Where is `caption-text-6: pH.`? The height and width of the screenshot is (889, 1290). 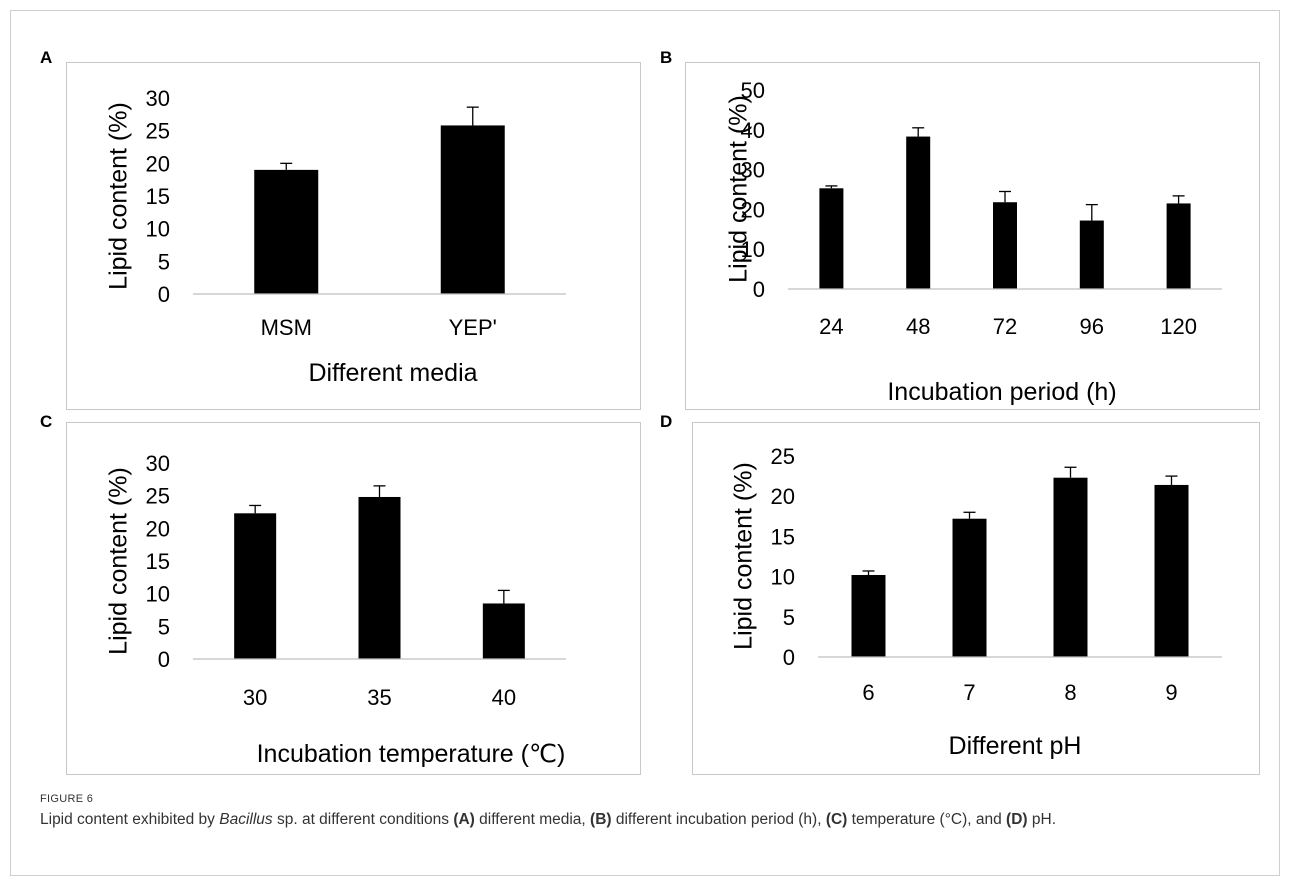 caption-text-6: pH. is located at coordinates (1042, 819).